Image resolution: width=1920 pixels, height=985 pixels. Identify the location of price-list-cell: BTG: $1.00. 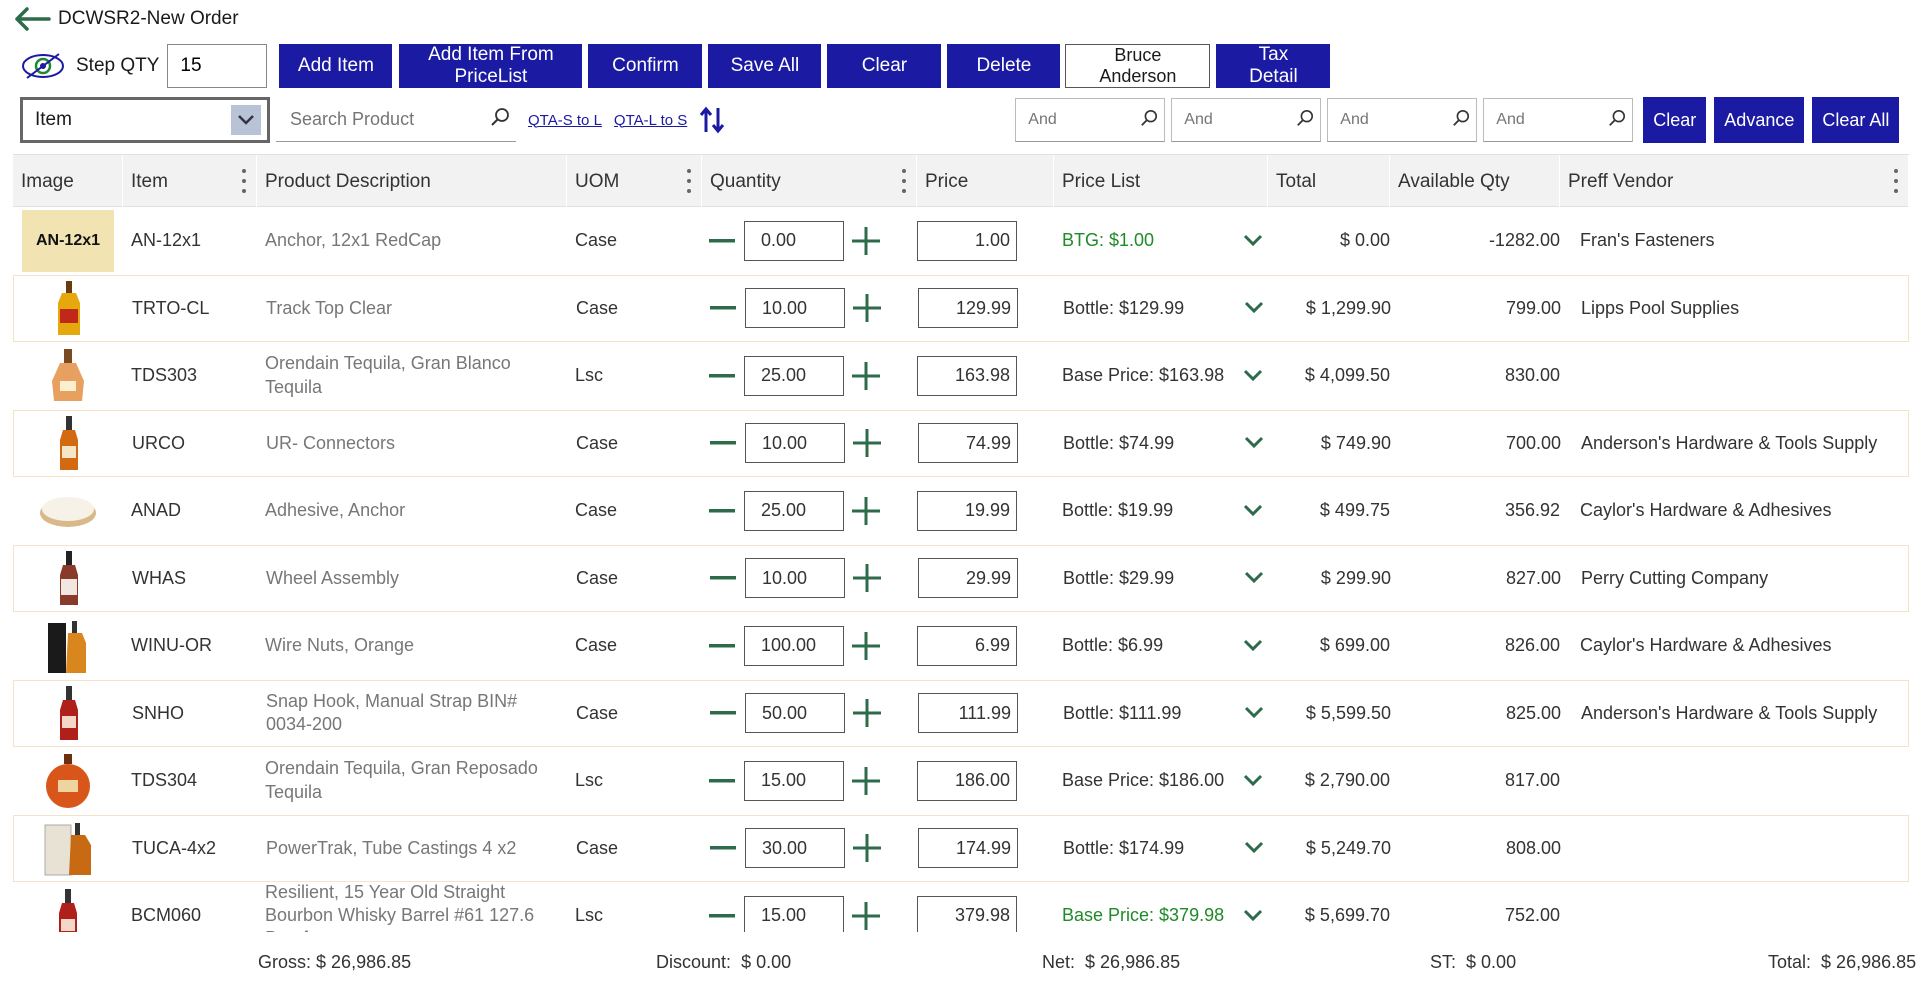
(1161, 241).